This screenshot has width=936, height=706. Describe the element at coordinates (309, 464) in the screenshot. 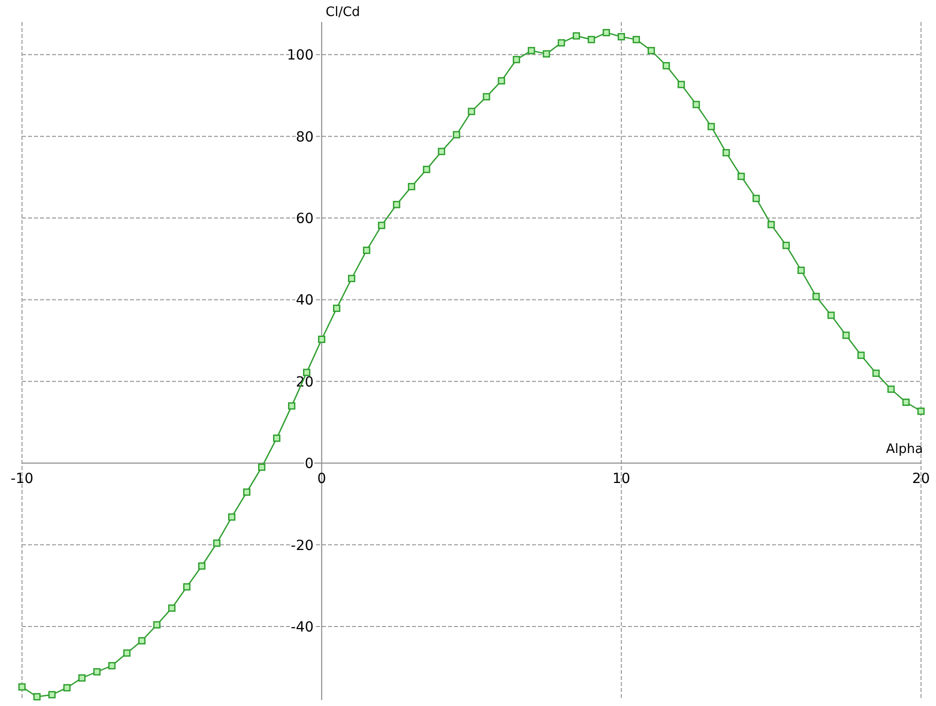

I see `y-tick-label: 0` at that location.